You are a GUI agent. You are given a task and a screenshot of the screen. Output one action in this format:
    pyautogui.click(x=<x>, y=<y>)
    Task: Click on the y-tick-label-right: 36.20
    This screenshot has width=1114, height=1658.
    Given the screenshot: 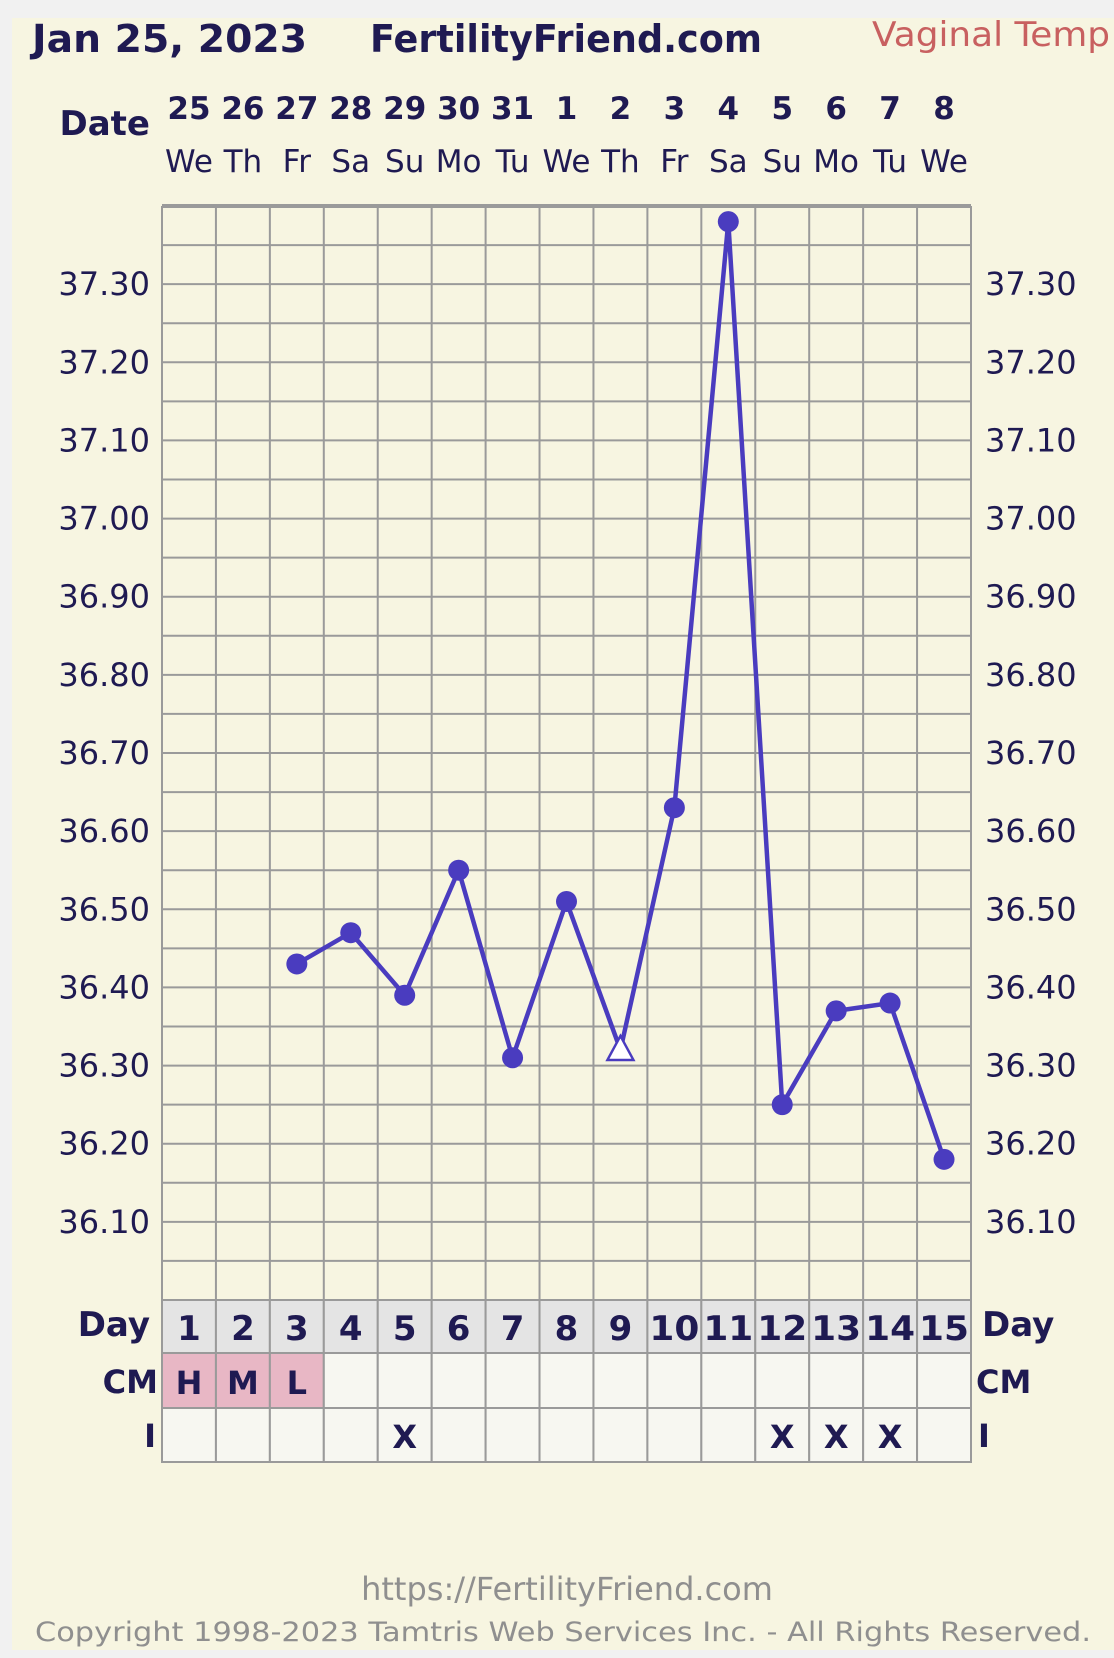 What is the action you would take?
    pyautogui.click(x=1031, y=1144)
    